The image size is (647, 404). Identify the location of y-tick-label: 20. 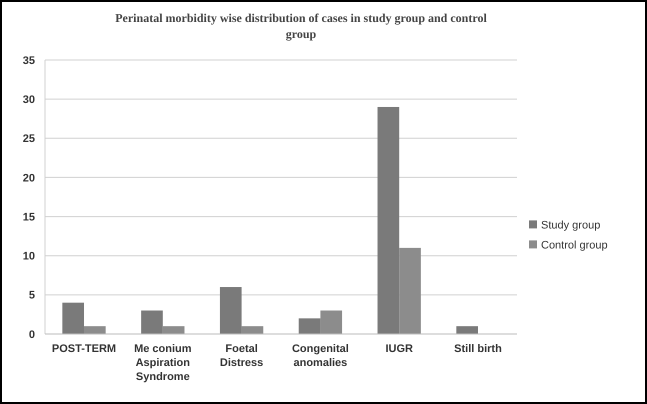
(28, 178).